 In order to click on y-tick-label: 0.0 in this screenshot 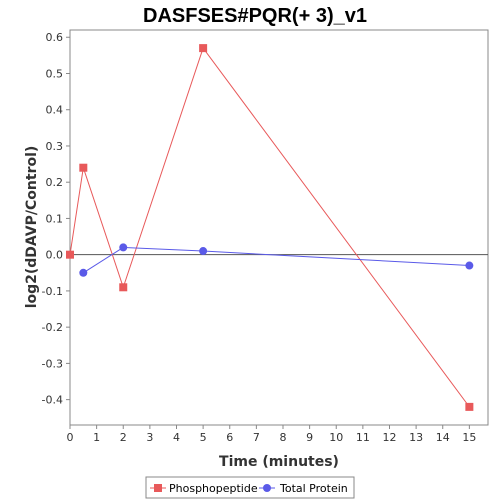, I will do `click(55, 255)`.